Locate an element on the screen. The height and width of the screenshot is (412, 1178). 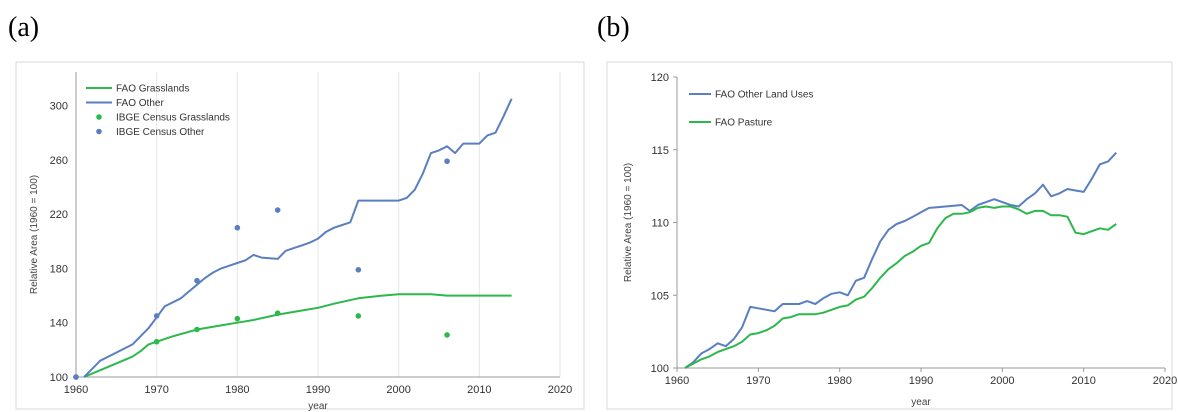
chart-b-series-fao-pasture-line is located at coordinates (900, 287).